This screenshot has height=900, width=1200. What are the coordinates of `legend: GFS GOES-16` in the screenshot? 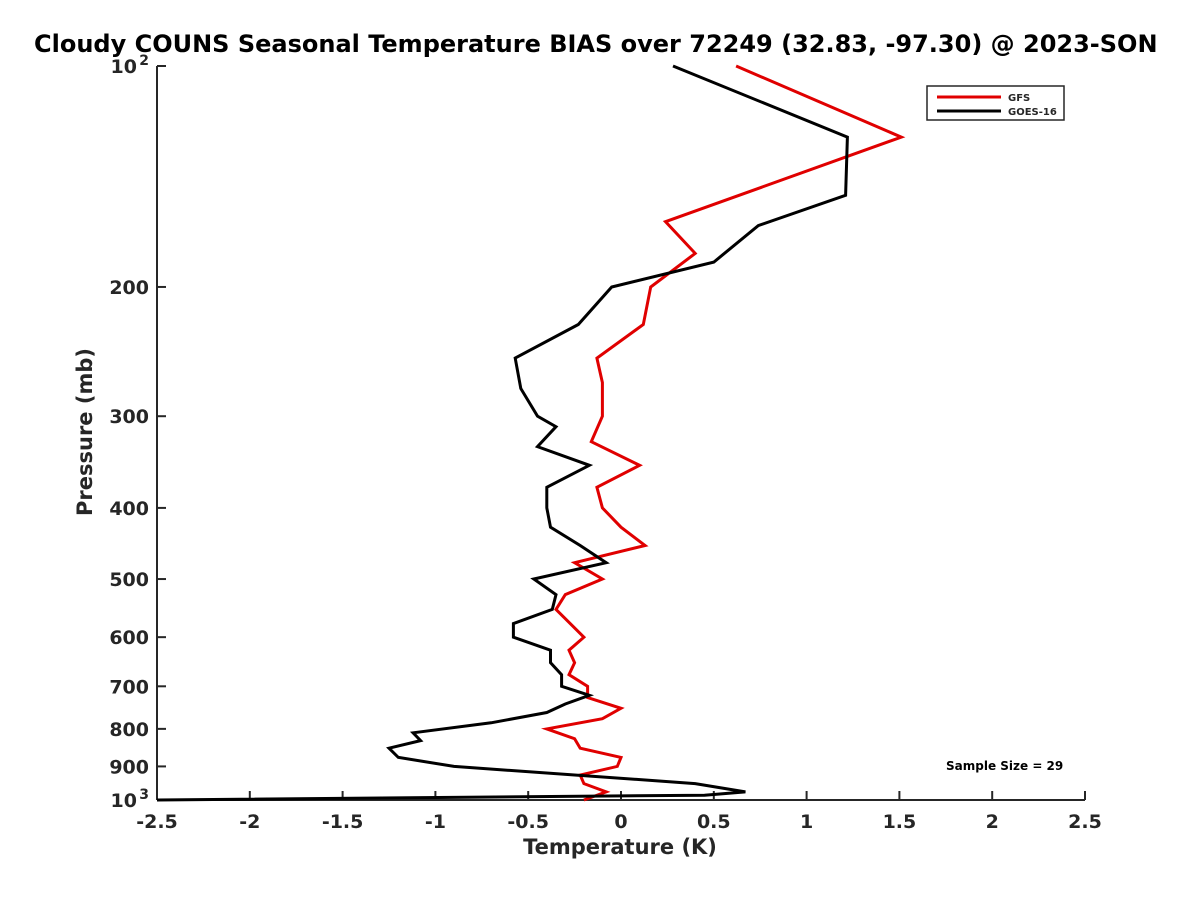 It's located at (995, 103).